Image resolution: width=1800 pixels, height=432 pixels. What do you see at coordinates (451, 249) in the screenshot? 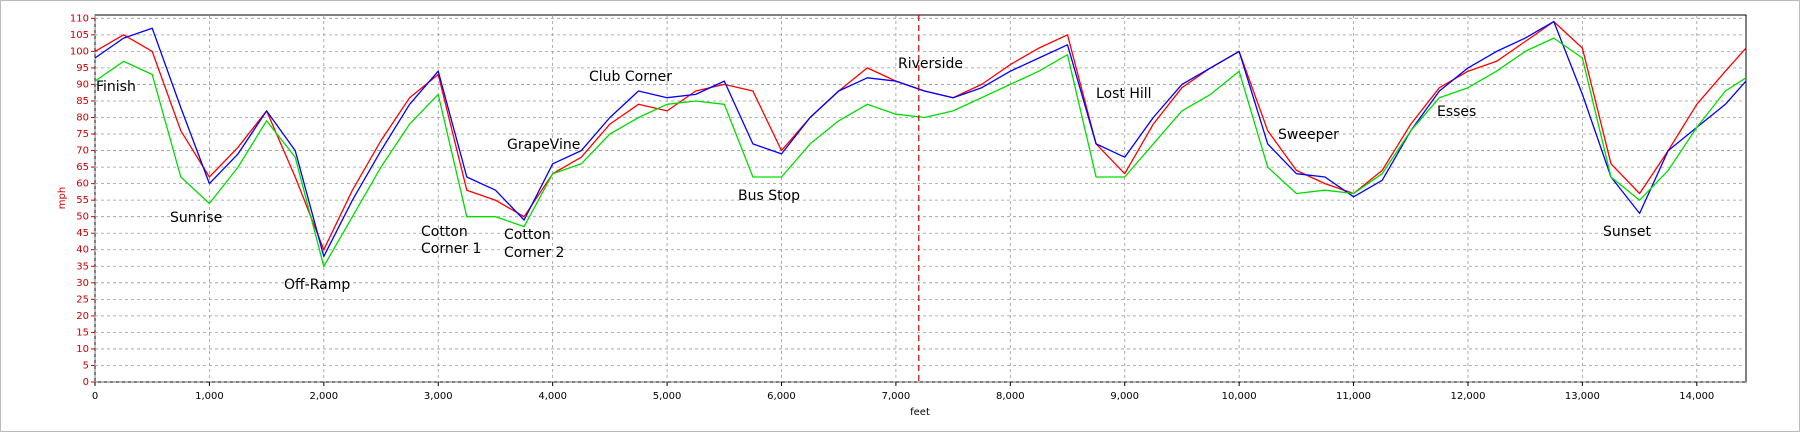
I see `annotation: Corner 1` at bounding box center [451, 249].